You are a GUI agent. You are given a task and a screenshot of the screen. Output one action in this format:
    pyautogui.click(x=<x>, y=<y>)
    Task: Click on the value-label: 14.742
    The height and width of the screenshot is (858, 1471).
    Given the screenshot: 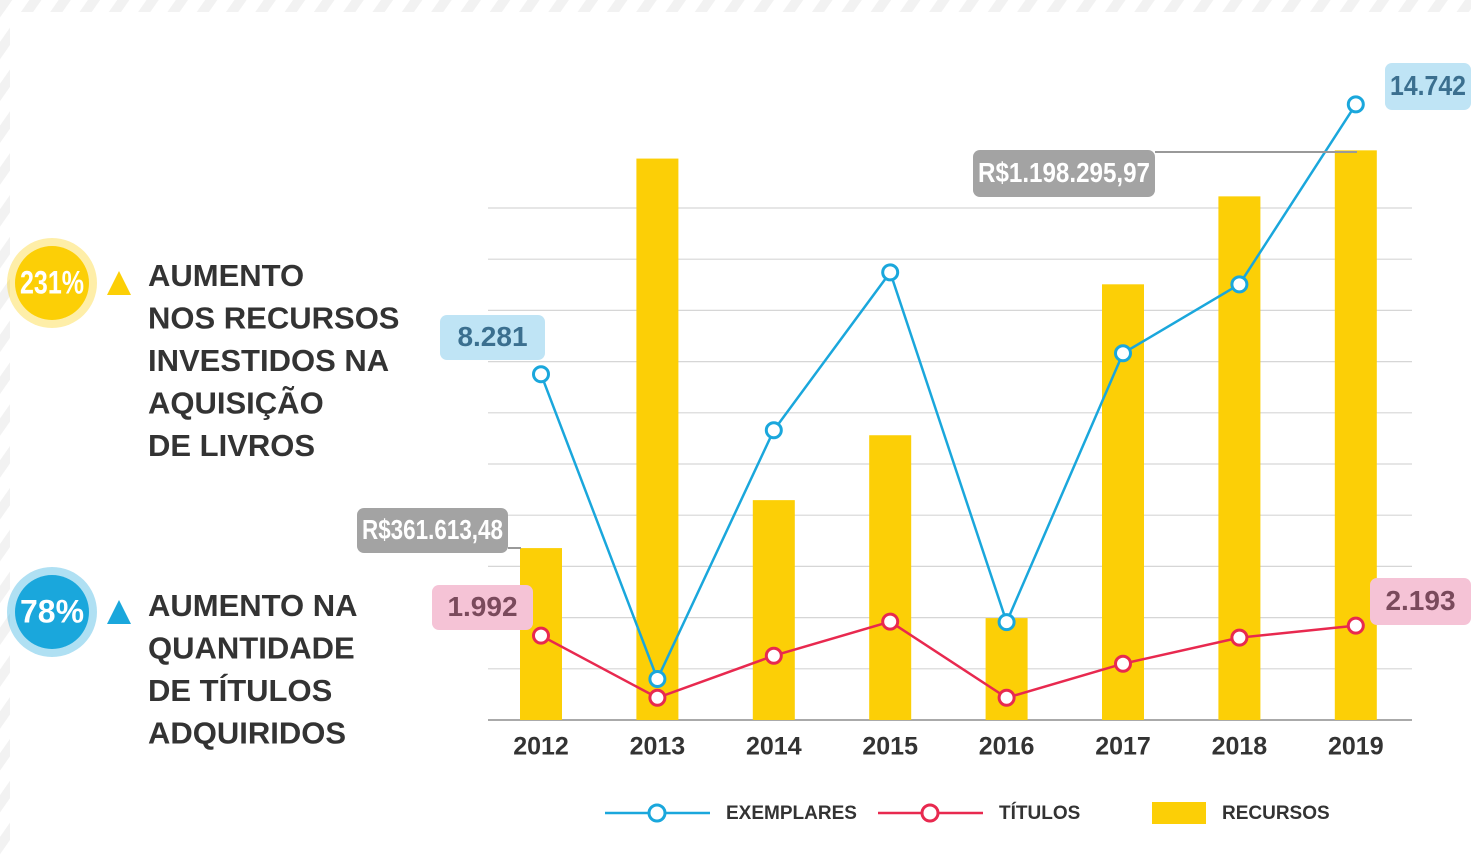 What is the action you would take?
    pyautogui.click(x=1428, y=85)
    